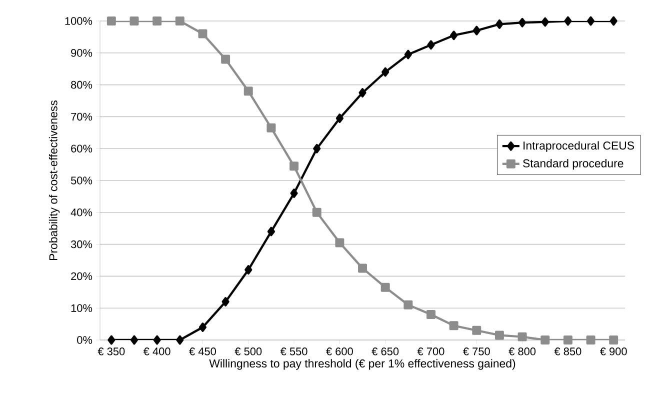 The image size is (652, 402). What do you see at coordinates (78, 21) in the screenshot?
I see `y-tick-label: 100%` at bounding box center [78, 21].